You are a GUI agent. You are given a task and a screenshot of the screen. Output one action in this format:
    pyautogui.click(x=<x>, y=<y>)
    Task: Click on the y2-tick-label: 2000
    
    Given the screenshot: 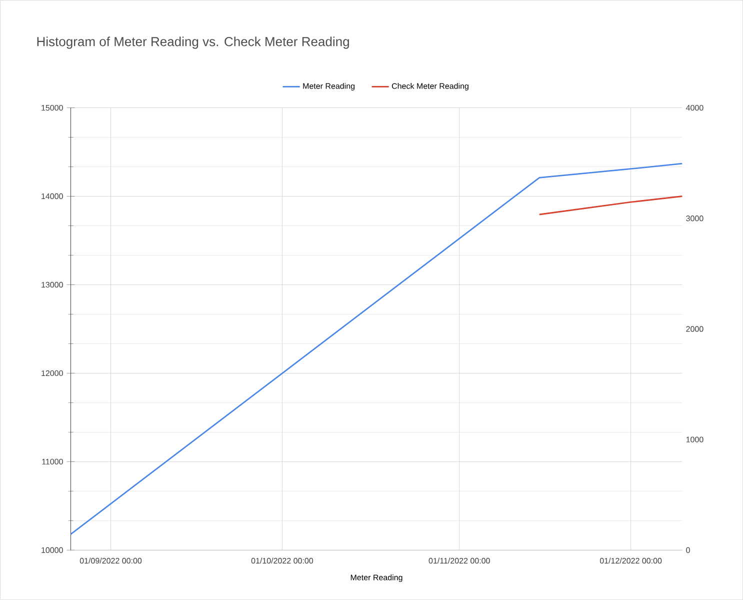 What is the action you would take?
    pyautogui.click(x=695, y=329)
    